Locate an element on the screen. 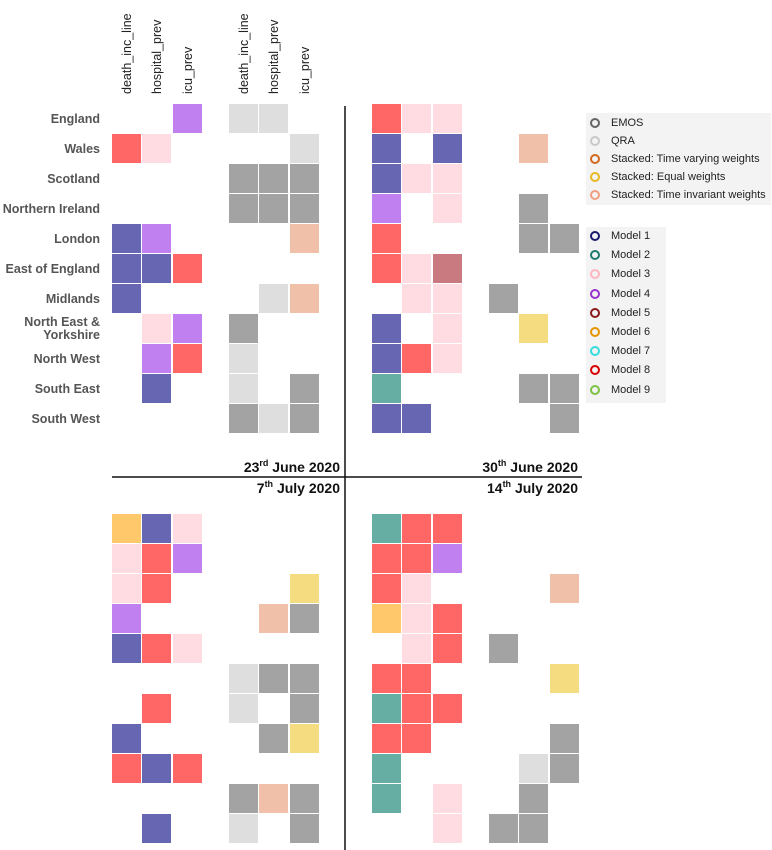 Image resolution: width=772 pixels, height=850 pixels. legend-item: Stacked: Time invariant weights is located at coordinates (678, 195).